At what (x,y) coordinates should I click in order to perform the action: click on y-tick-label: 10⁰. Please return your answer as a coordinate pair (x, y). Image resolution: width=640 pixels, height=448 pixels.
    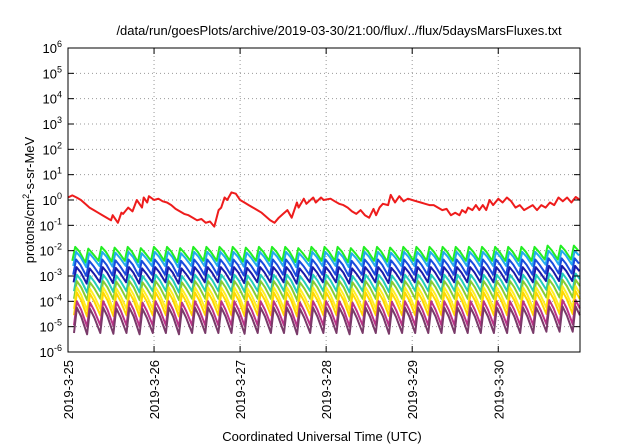
    Looking at the image, I should click on (52, 199).